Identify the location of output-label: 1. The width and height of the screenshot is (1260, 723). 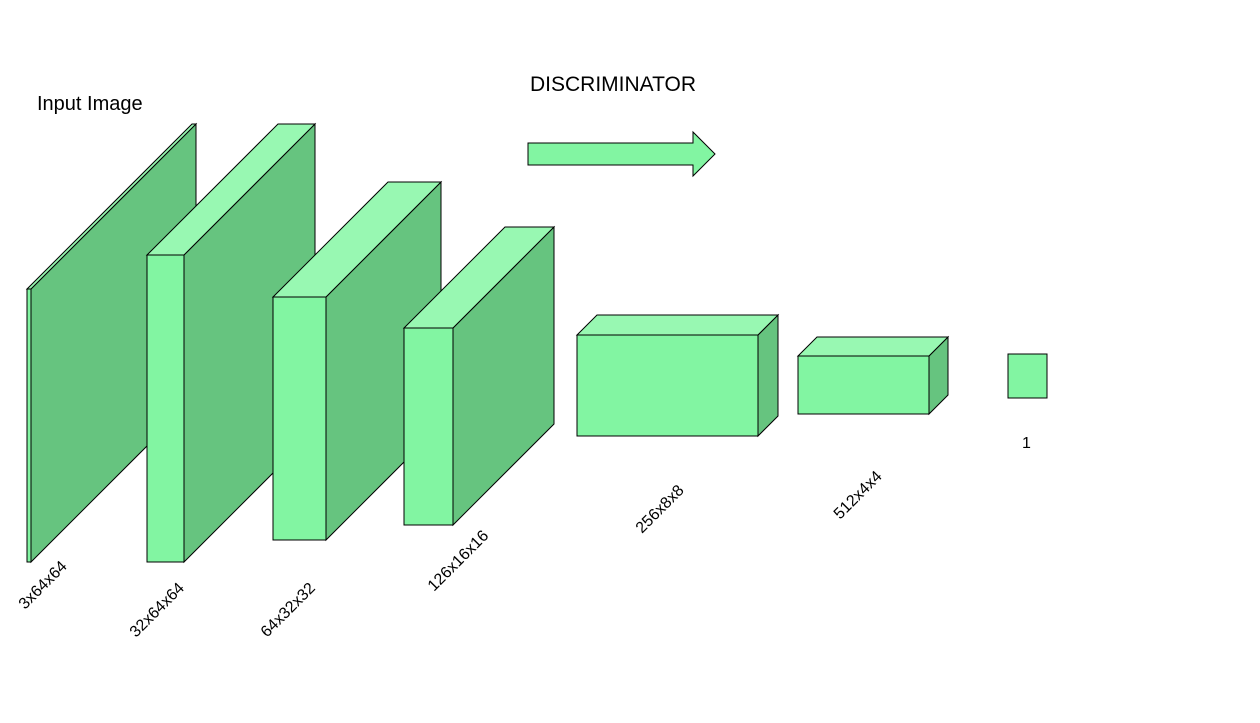
(1026, 443).